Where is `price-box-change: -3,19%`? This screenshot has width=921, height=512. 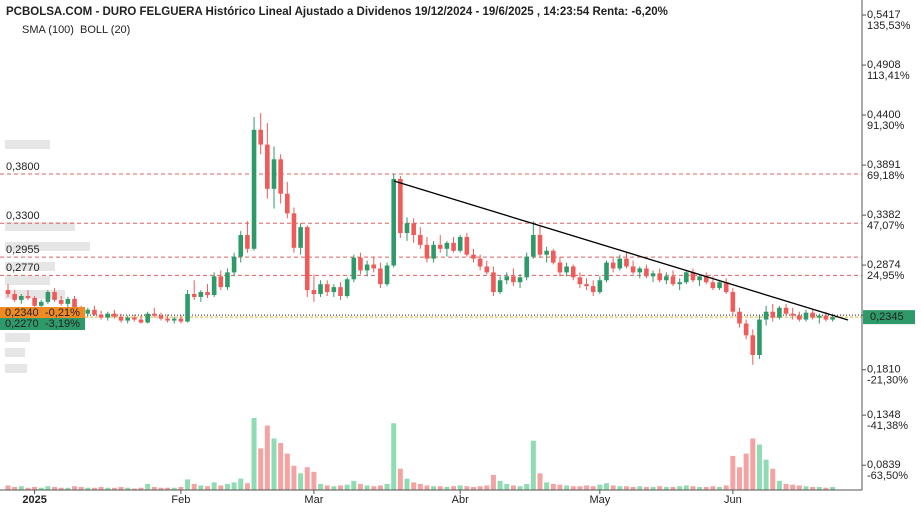 price-box-change: -3,19% is located at coordinates (62, 324).